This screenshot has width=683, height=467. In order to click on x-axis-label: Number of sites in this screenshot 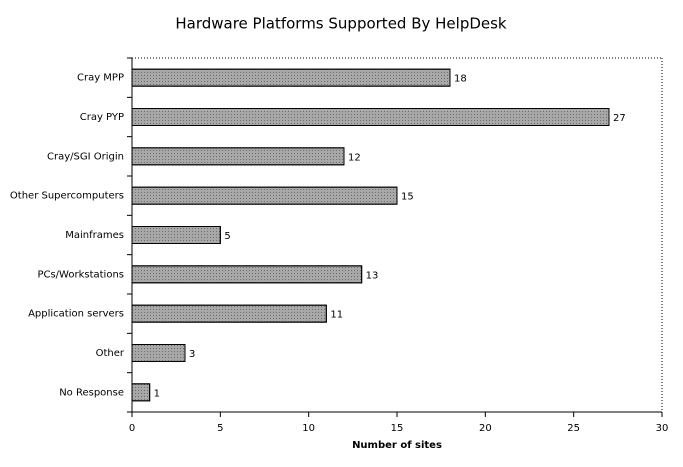, I will do `click(397, 445)`.